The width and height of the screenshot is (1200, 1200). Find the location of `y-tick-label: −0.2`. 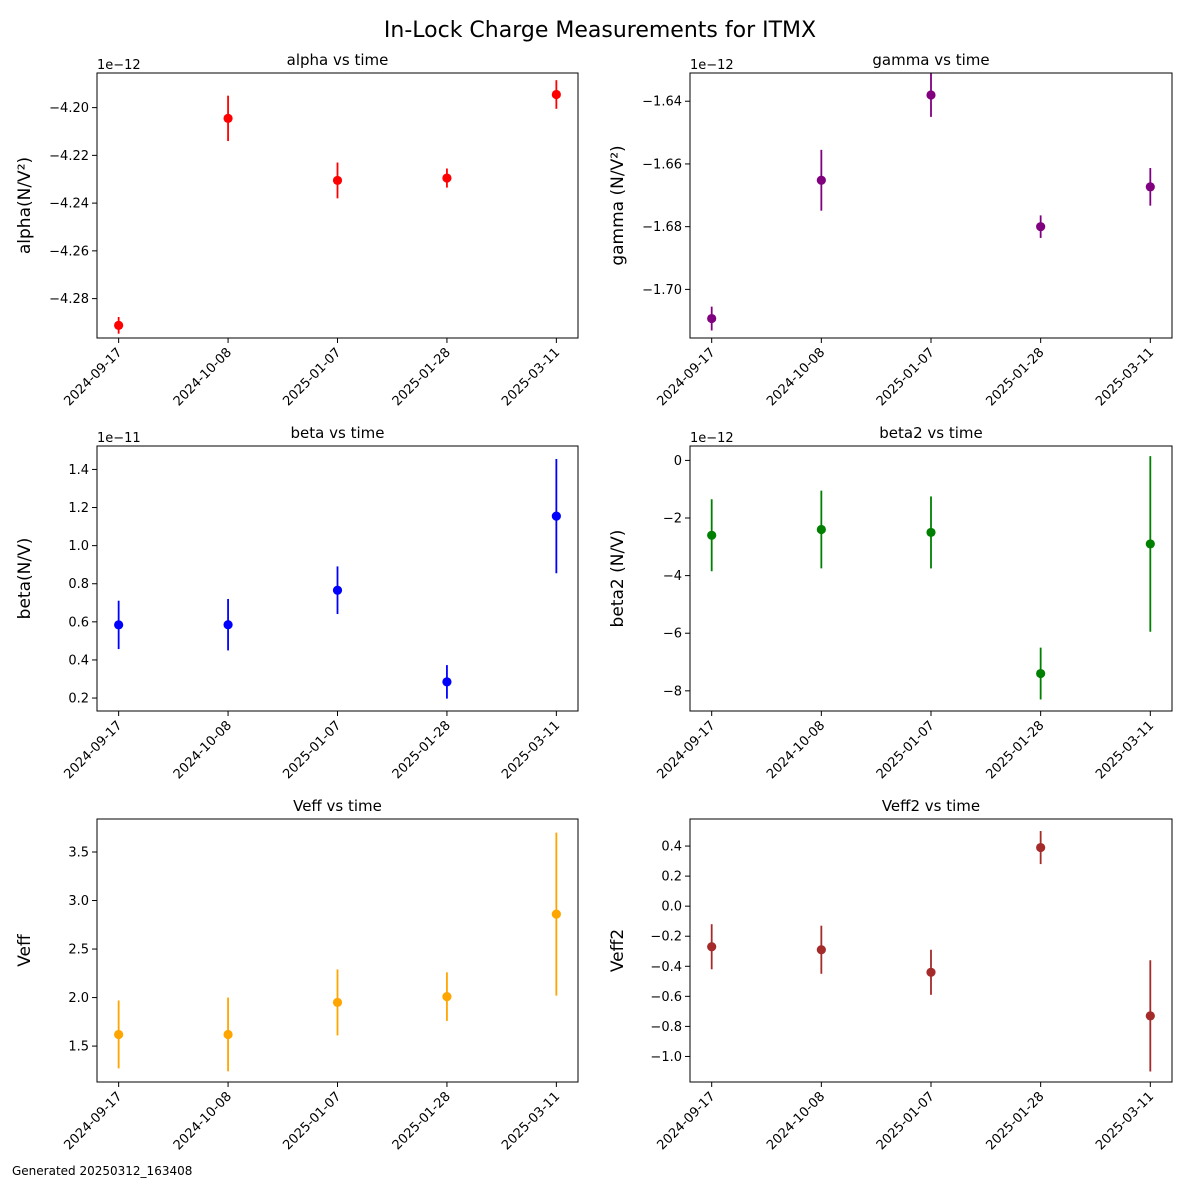

y-tick-label: −0.2 is located at coordinates (666, 937).